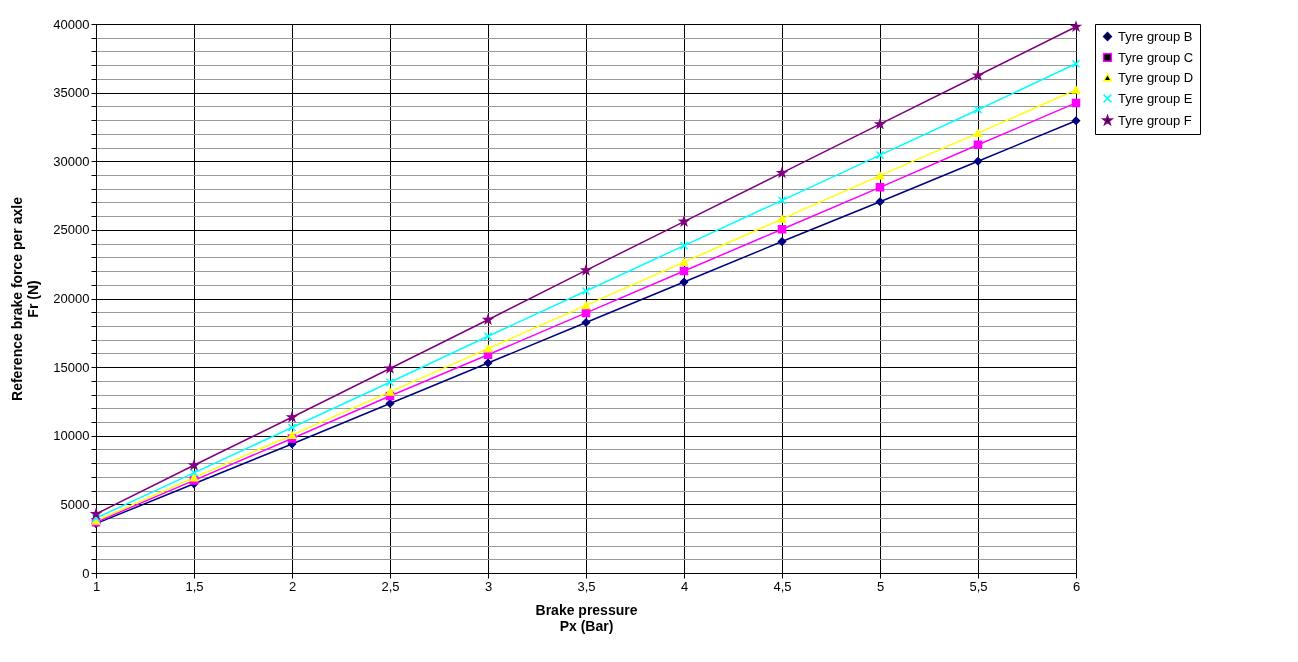  Describe the element at coordinates (71, 161) in the screenshot. I see `y-tick-label: 30000` at that location.